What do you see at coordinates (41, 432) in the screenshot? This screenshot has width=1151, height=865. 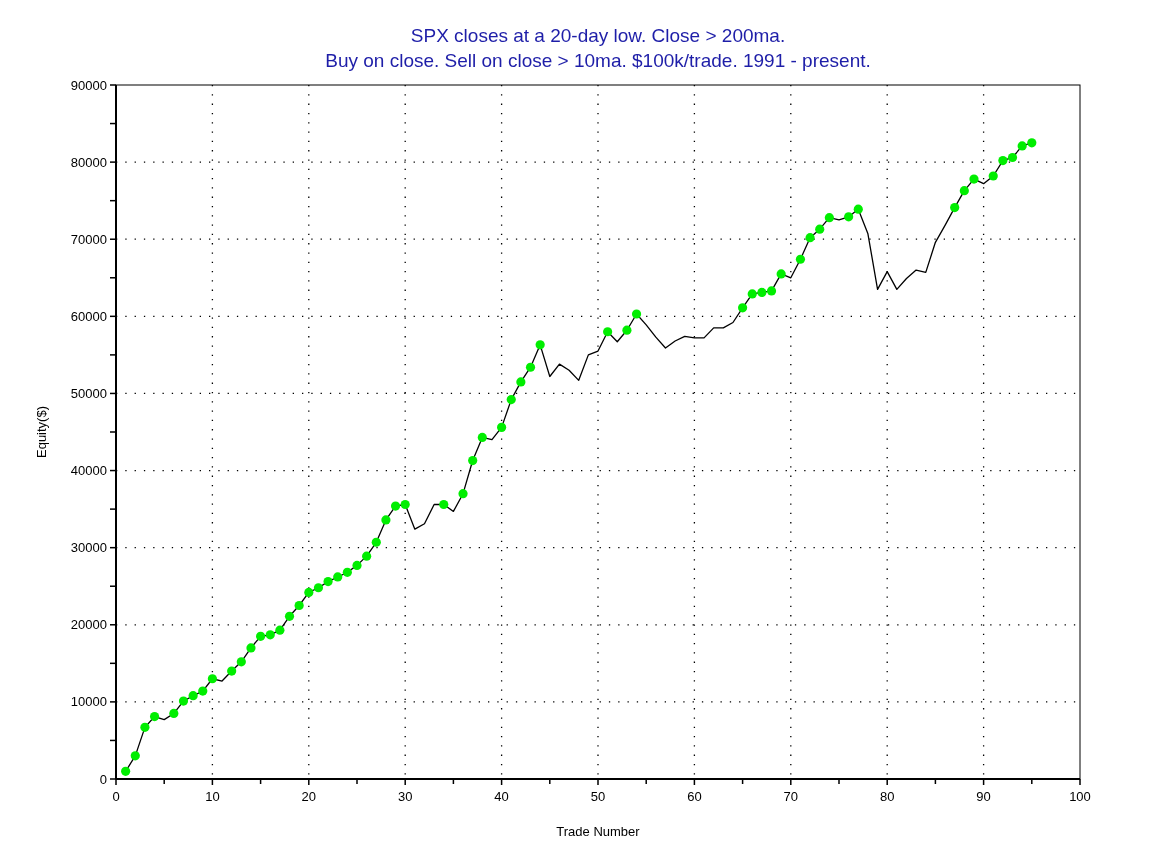 I see `y-axis-title: Equity($)` at bounding box center [41, 432].